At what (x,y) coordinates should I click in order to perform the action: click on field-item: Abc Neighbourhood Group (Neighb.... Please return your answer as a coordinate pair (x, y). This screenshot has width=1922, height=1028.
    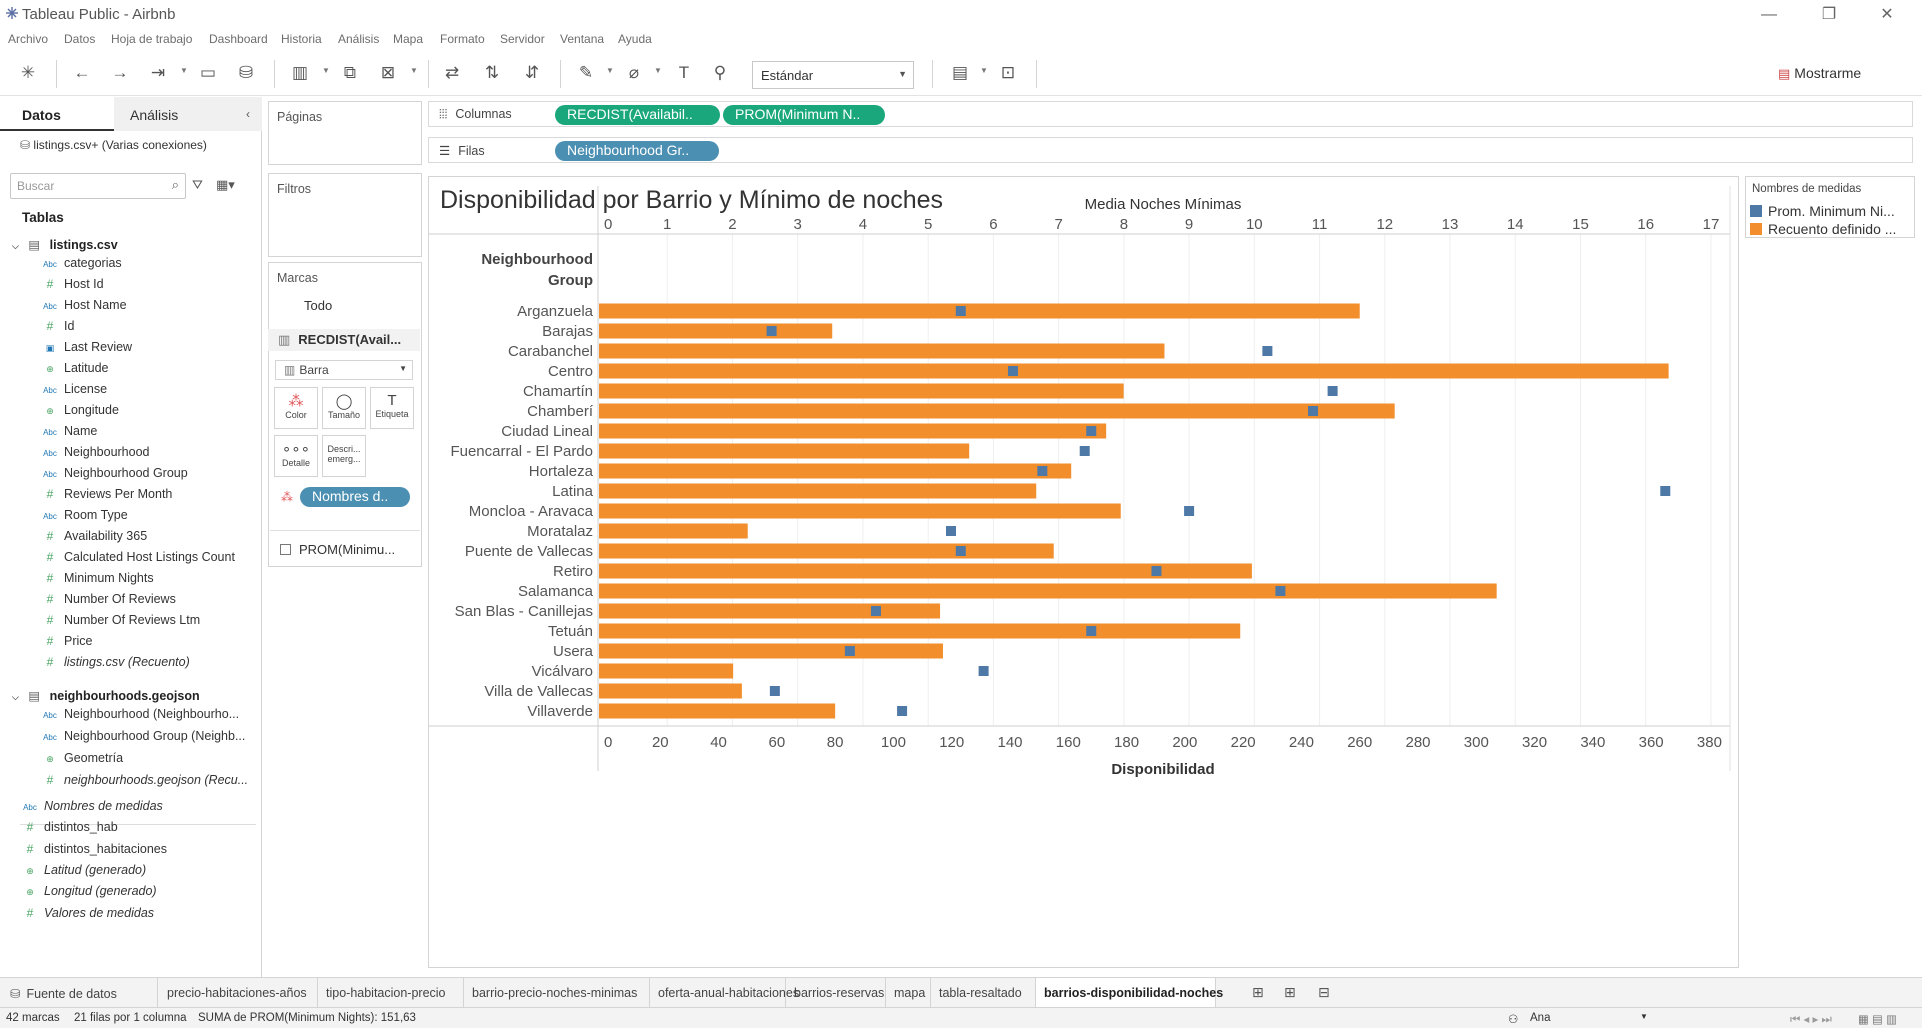
    Looking at the image, I should click on (146, 739).